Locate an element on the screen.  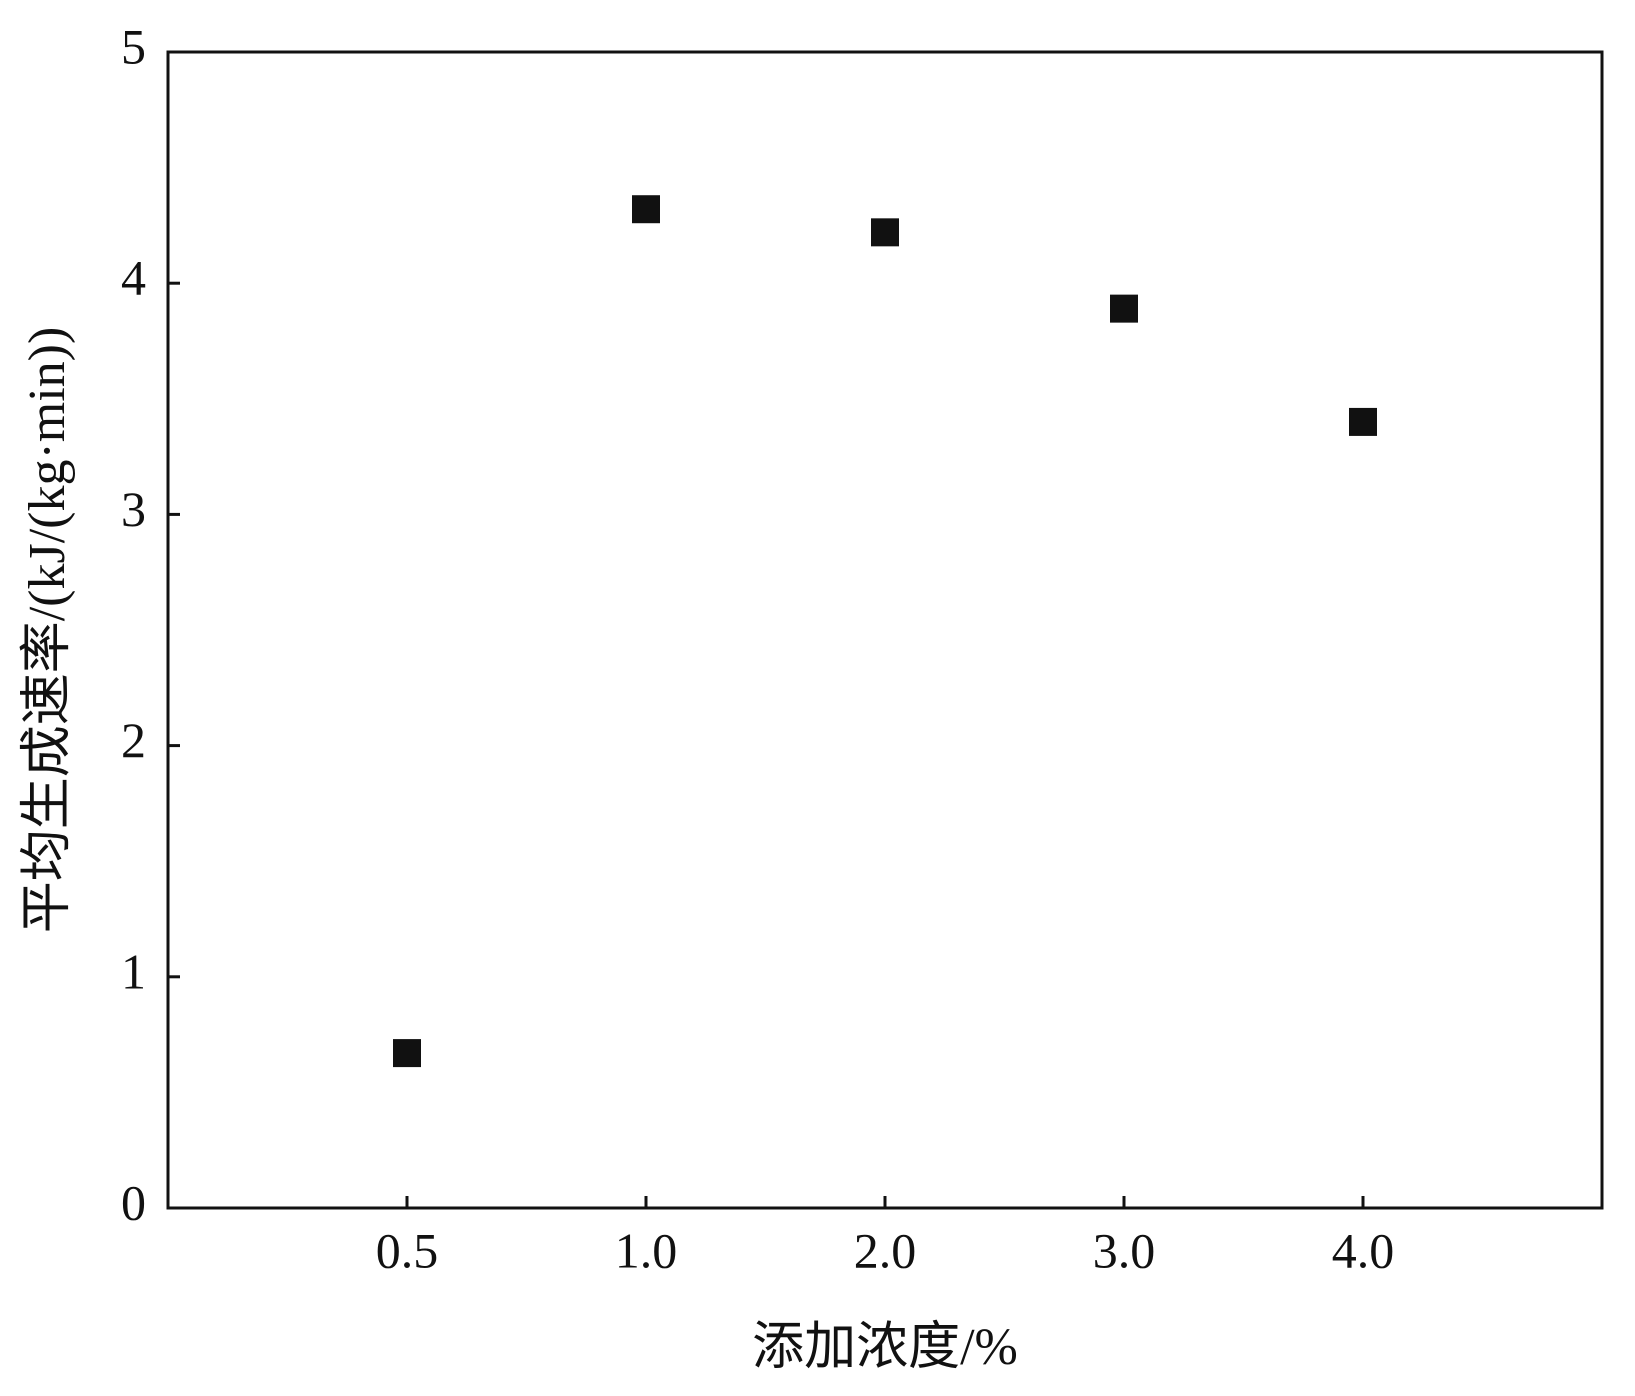
x-tick-label: 3.0 is located at coordinates (1124, 1250).